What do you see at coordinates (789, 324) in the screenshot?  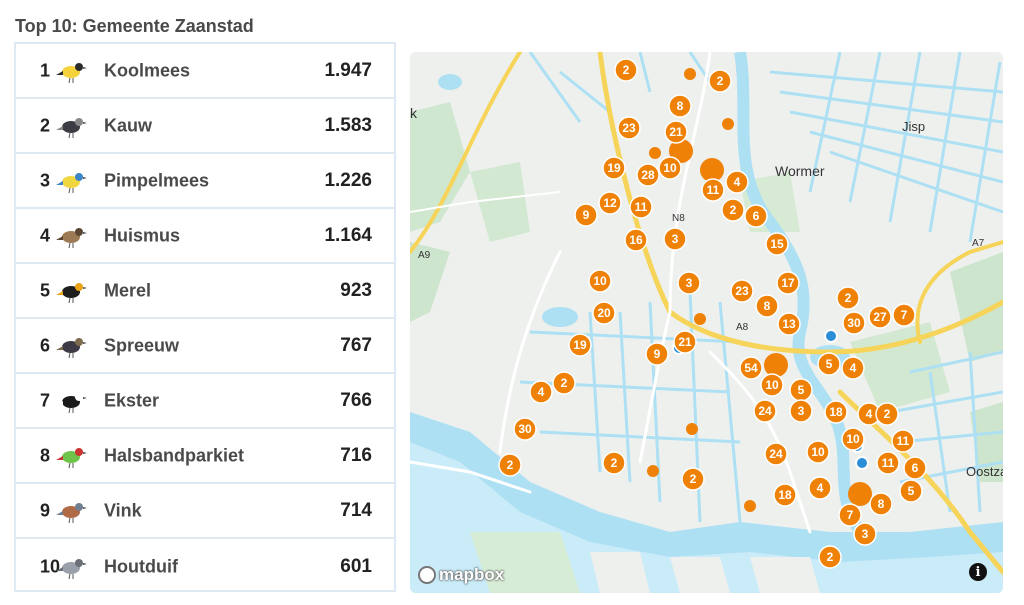 I see `cluster-marker: 13` at bounding box center [789, 324].